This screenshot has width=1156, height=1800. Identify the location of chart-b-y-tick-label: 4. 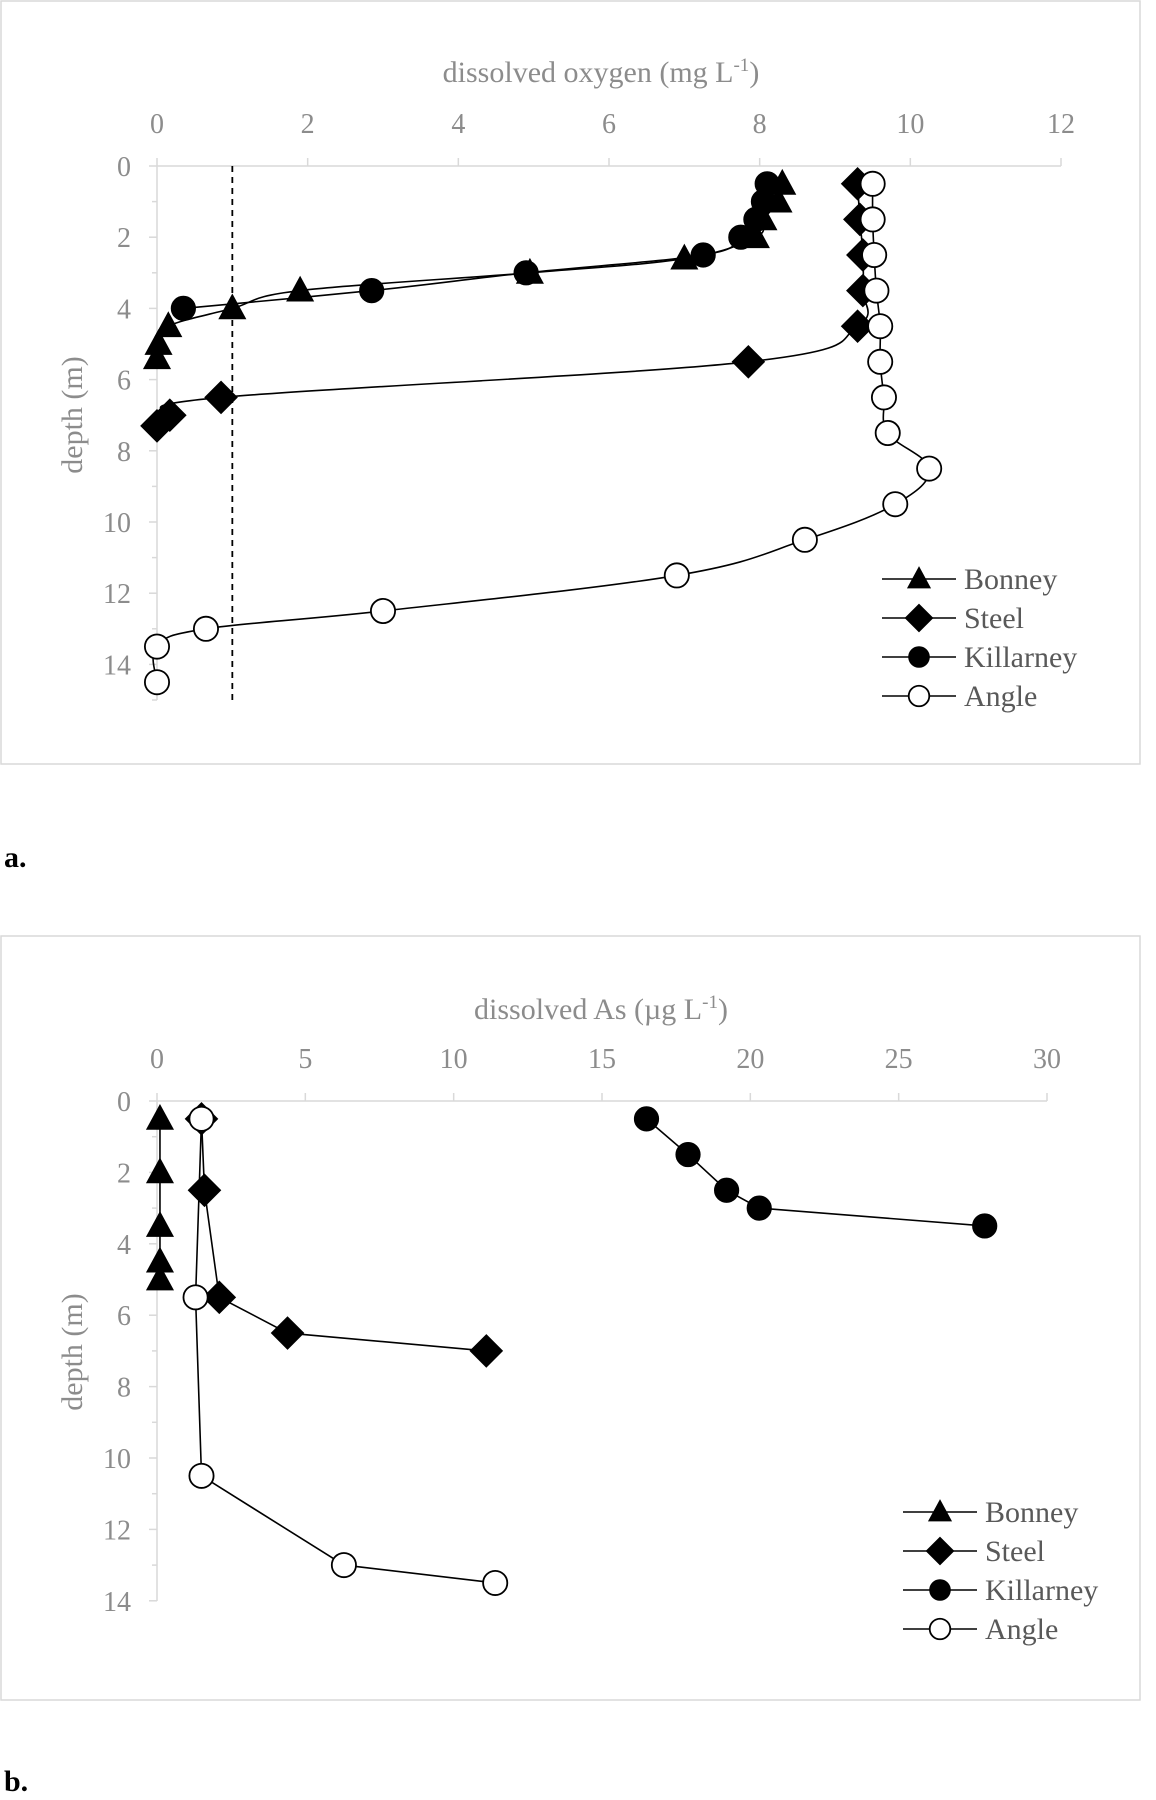
(124, 1245).